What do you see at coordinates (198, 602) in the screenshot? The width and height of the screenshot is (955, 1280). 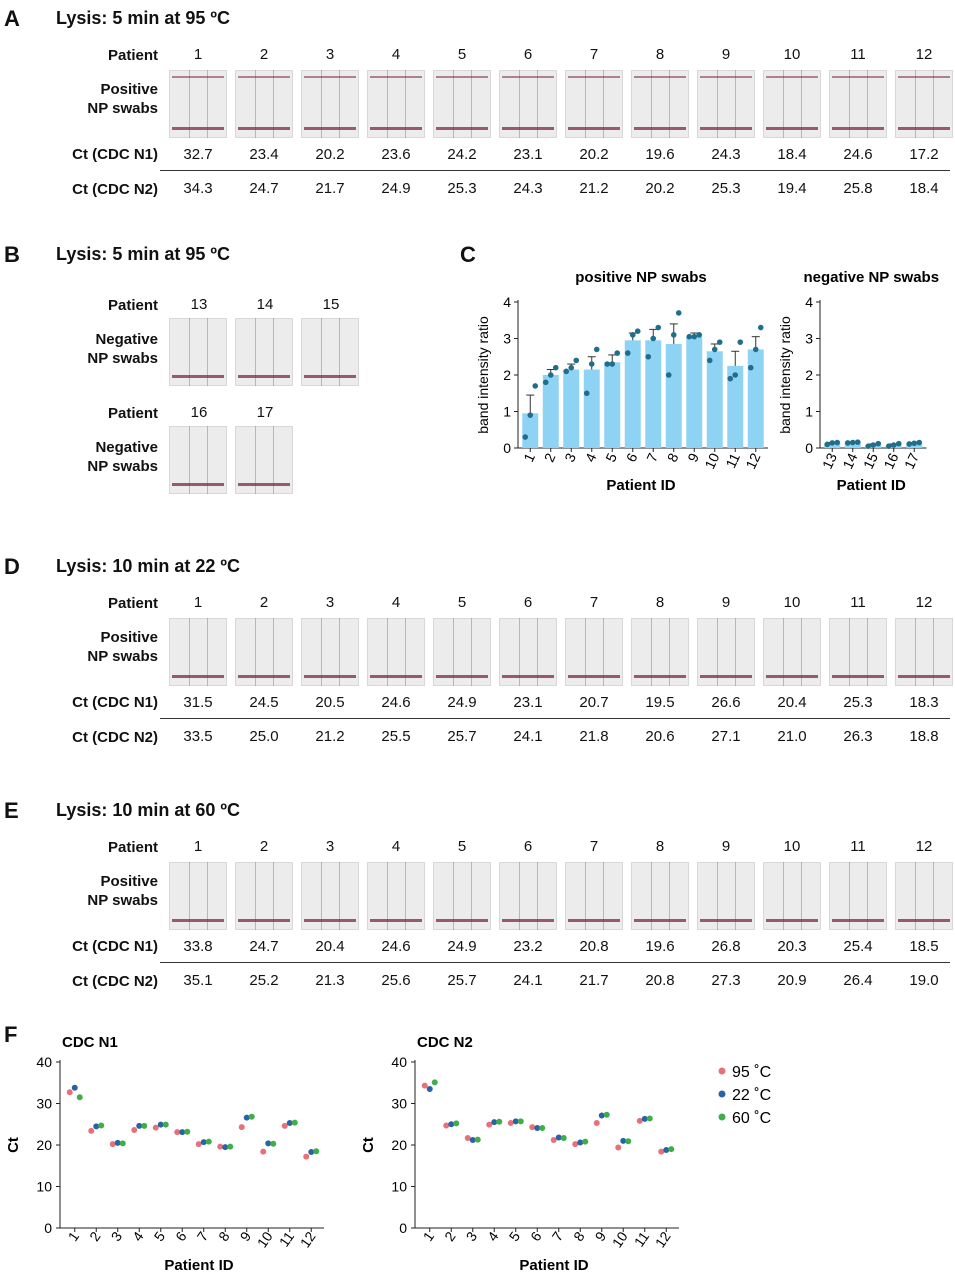 I see `patient-number: 1` at bounding box center [198, 602].